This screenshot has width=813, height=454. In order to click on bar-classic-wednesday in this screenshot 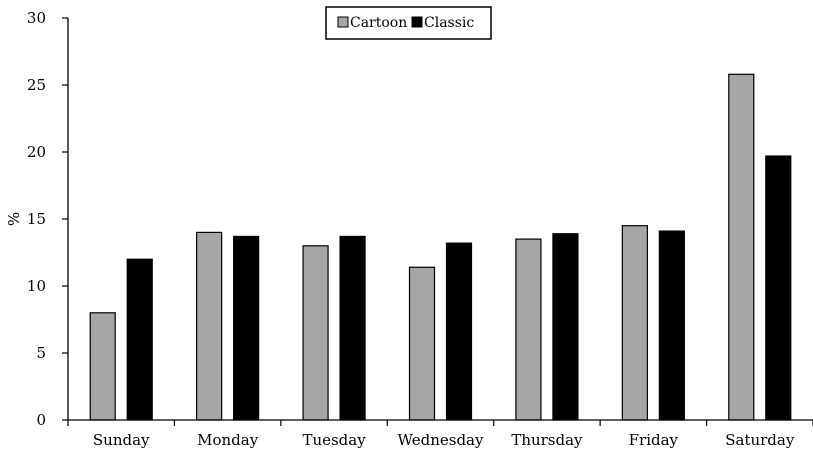, I will do `click(459, 331)`.